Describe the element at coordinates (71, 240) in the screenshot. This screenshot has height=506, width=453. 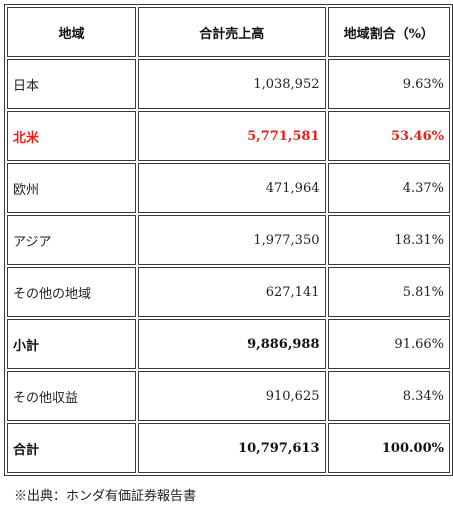
I see `region-cell: アジア` at that location.